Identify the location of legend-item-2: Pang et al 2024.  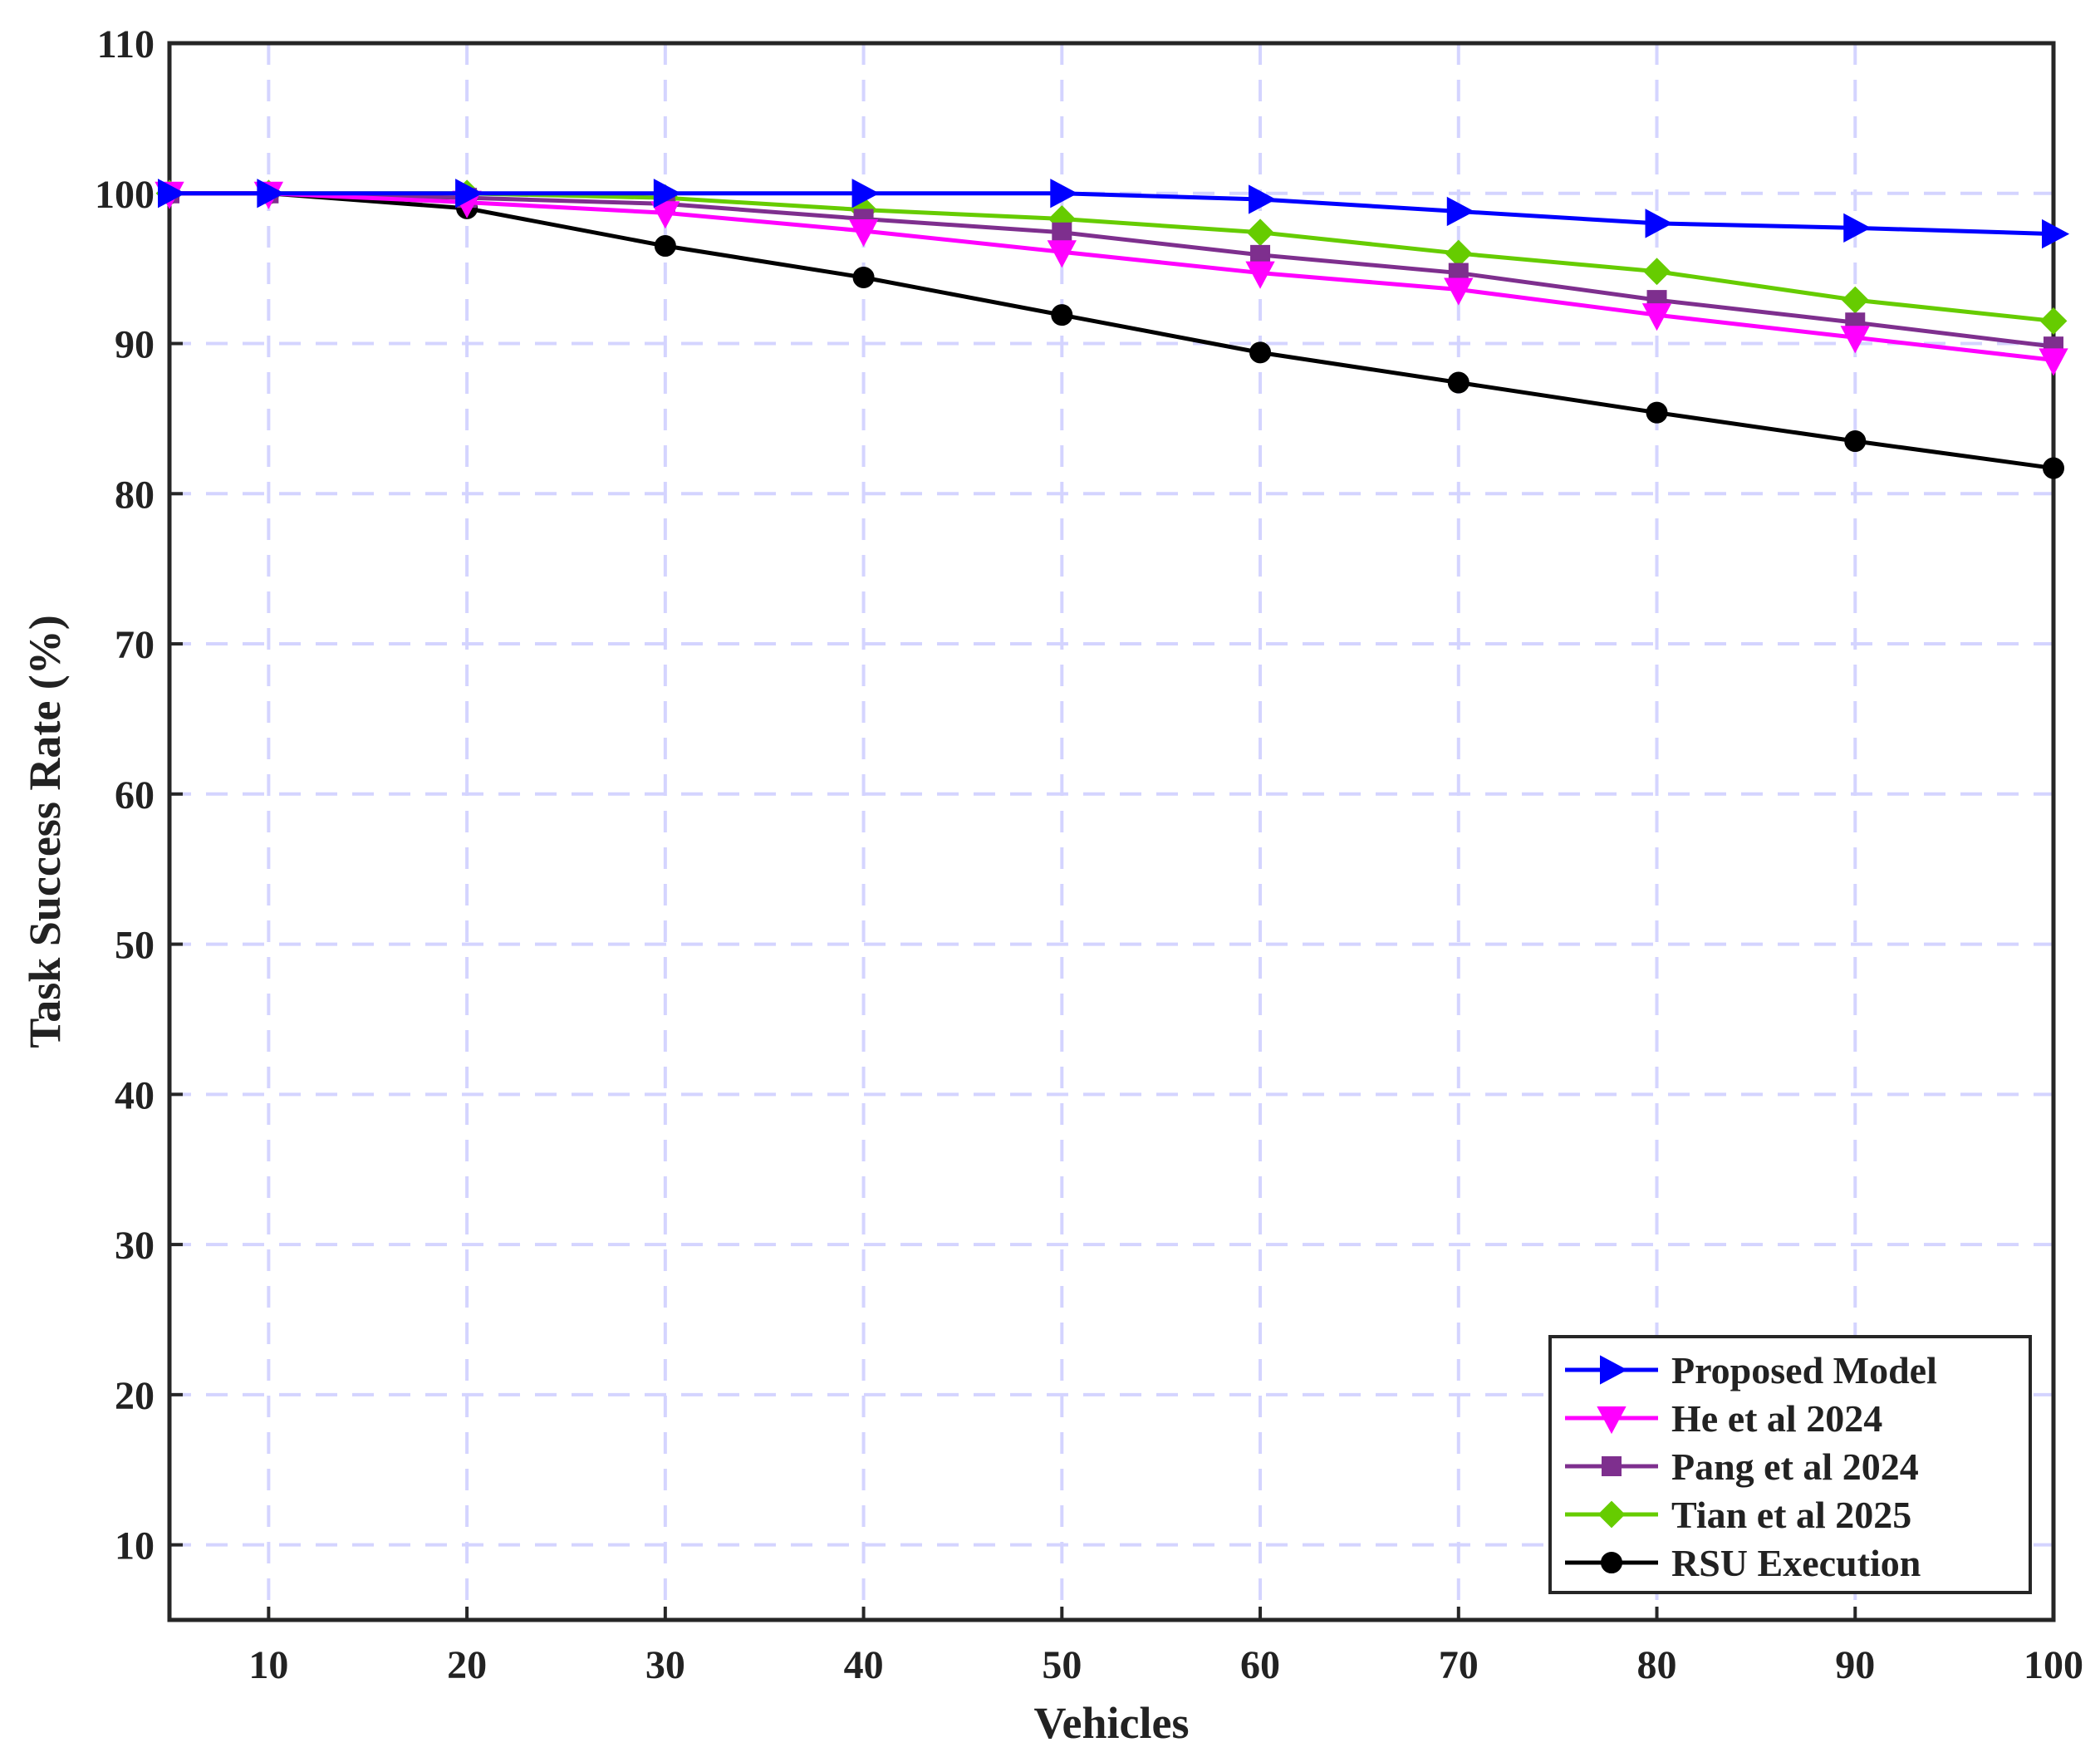
(1742, 1466).